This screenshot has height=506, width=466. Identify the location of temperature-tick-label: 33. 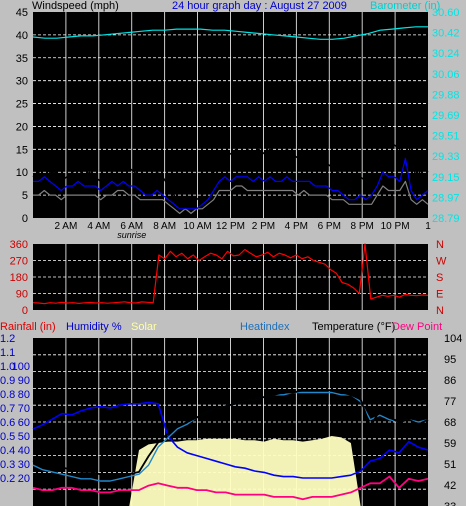
(450, 503).